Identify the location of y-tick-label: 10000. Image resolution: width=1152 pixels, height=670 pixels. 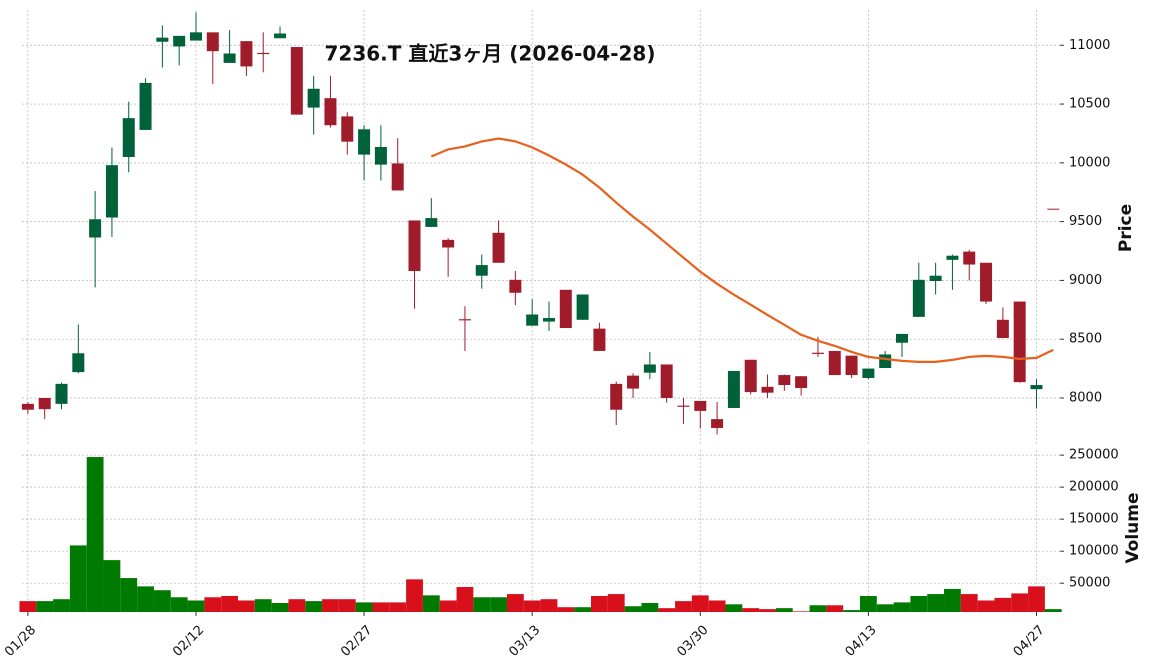
(1089, 162).